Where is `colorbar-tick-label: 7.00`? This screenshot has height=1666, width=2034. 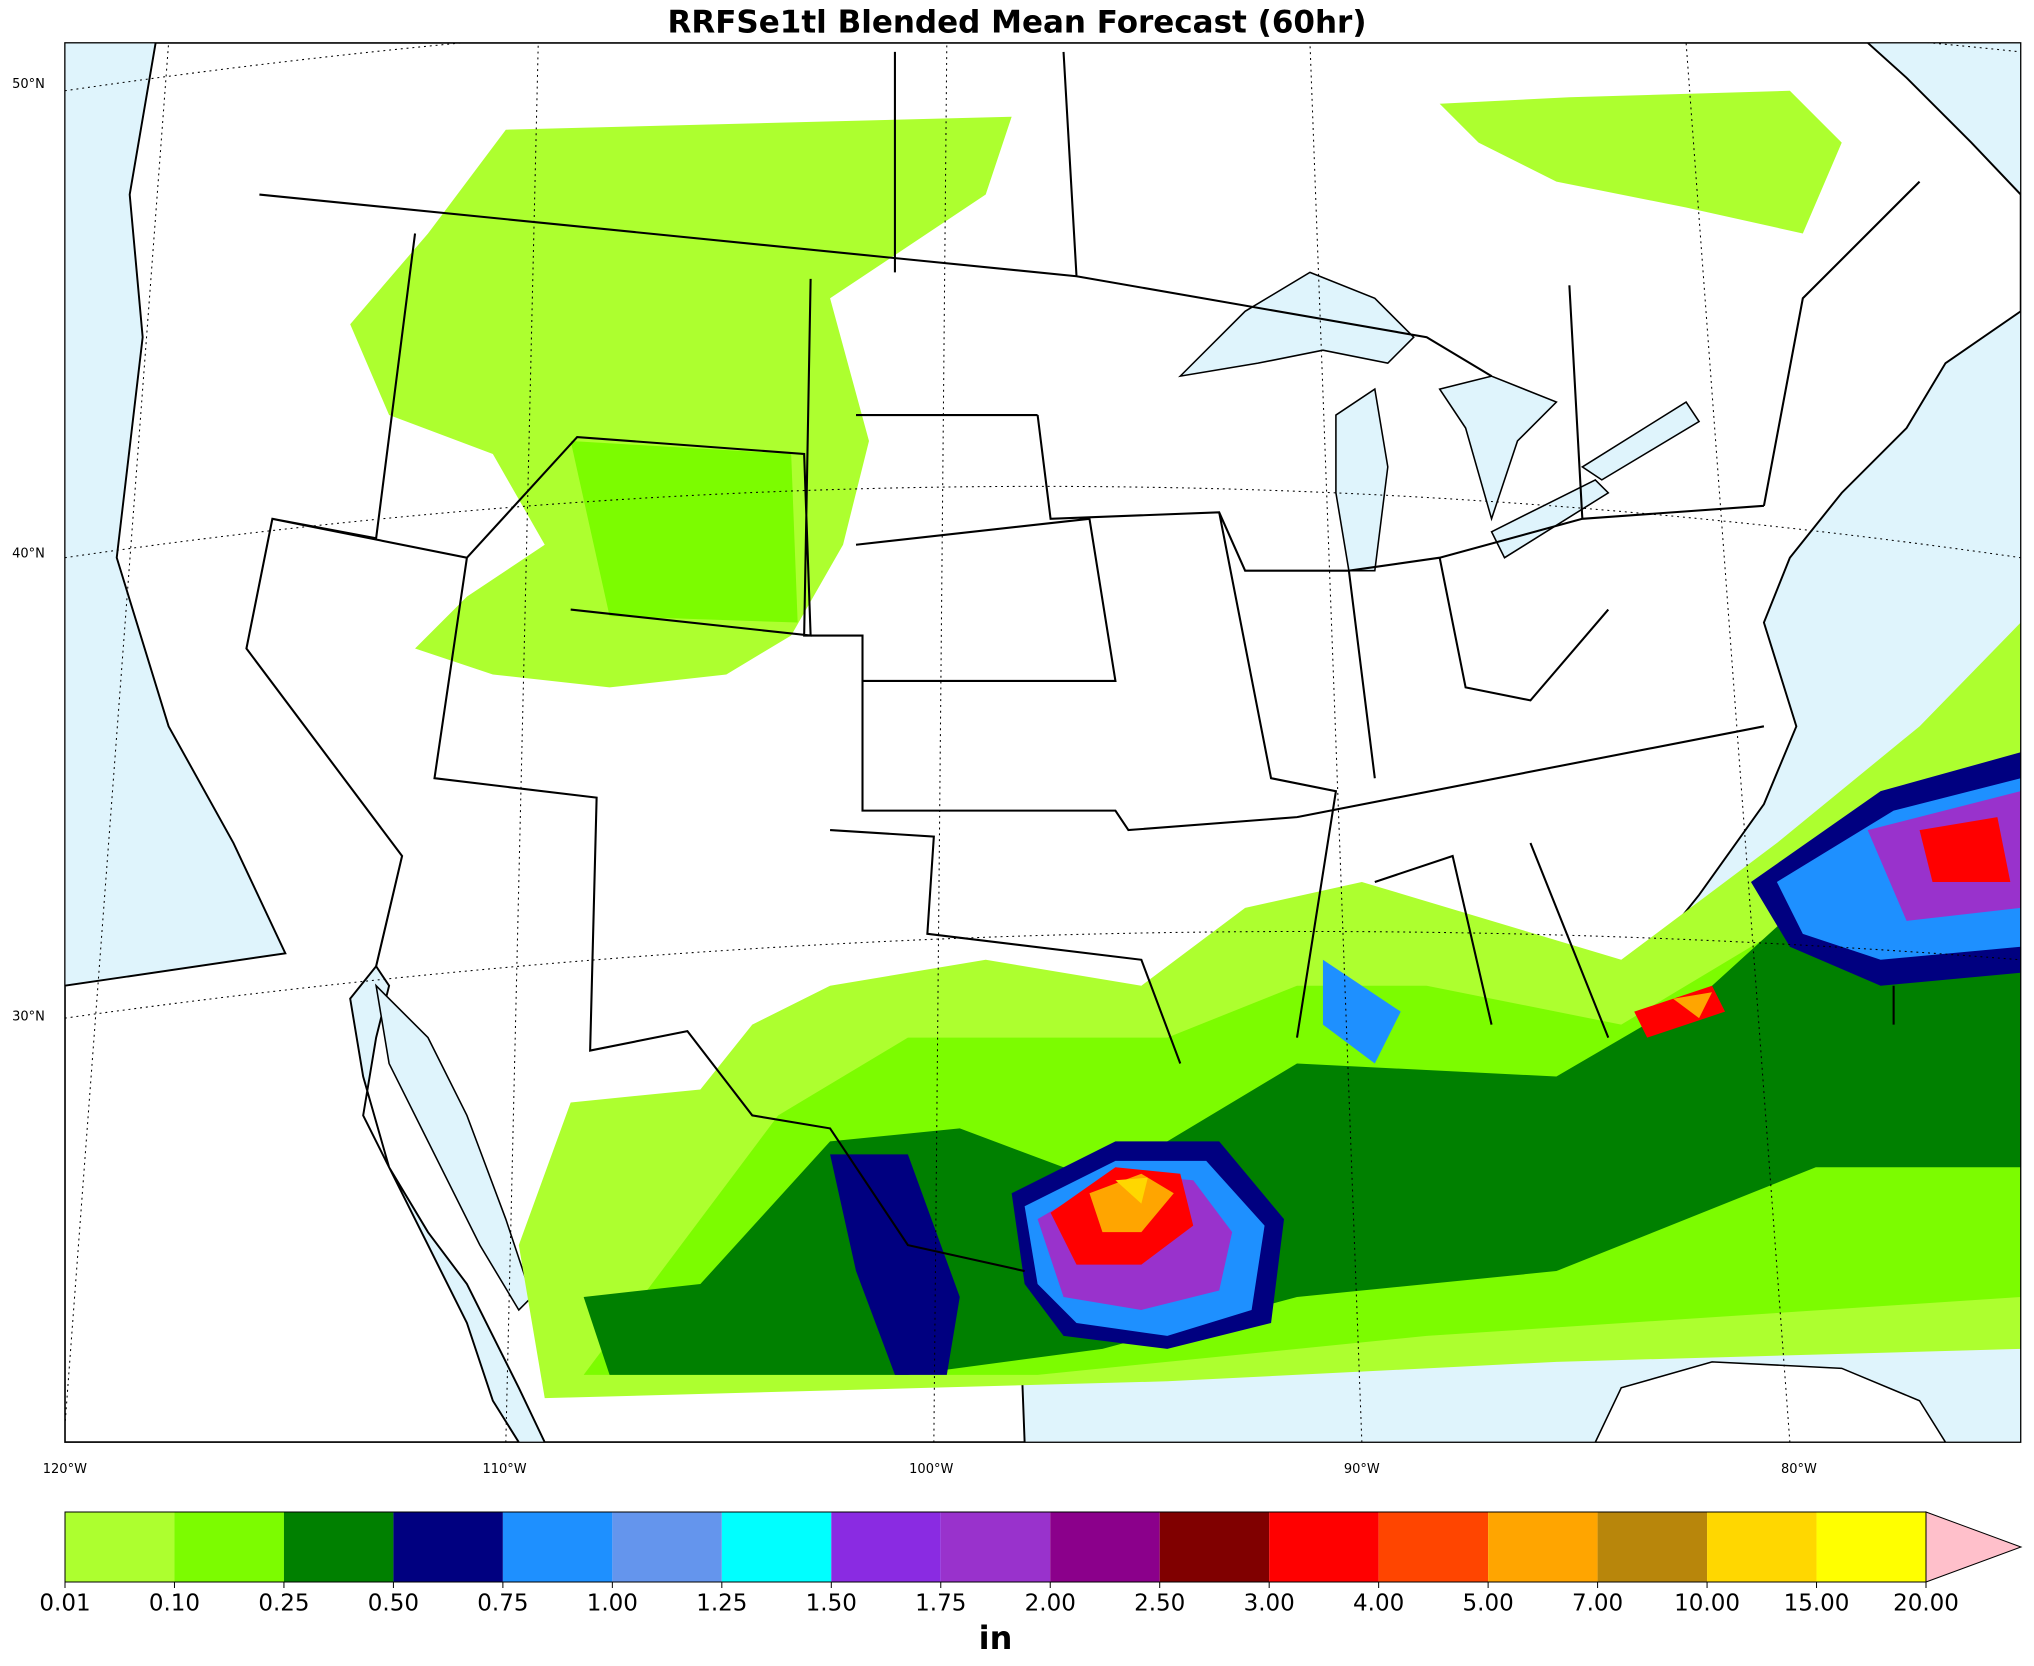
colorbar-tick-label: 7.00 is located at coordinates (1597, 1604).